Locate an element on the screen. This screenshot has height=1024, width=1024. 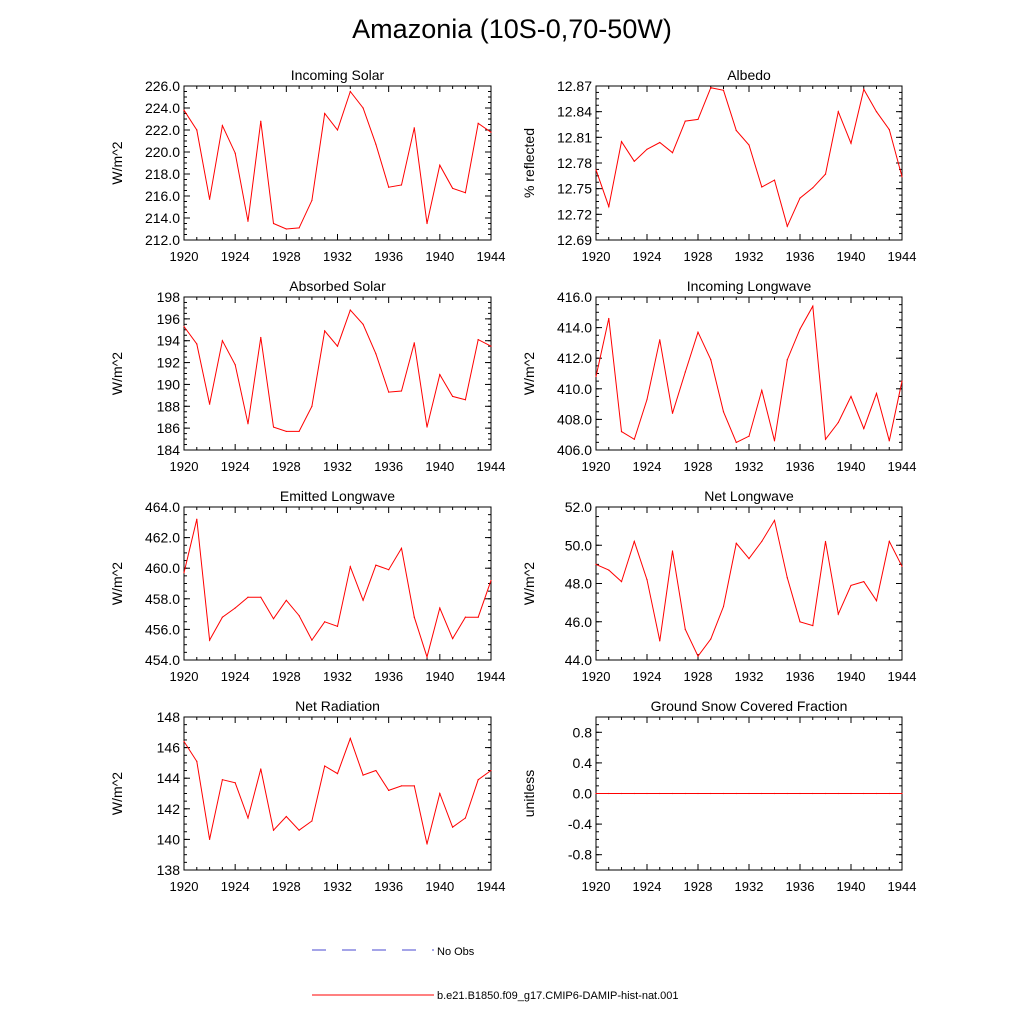
y-tick-label: 12.81 is located at coordinates (574, 137).